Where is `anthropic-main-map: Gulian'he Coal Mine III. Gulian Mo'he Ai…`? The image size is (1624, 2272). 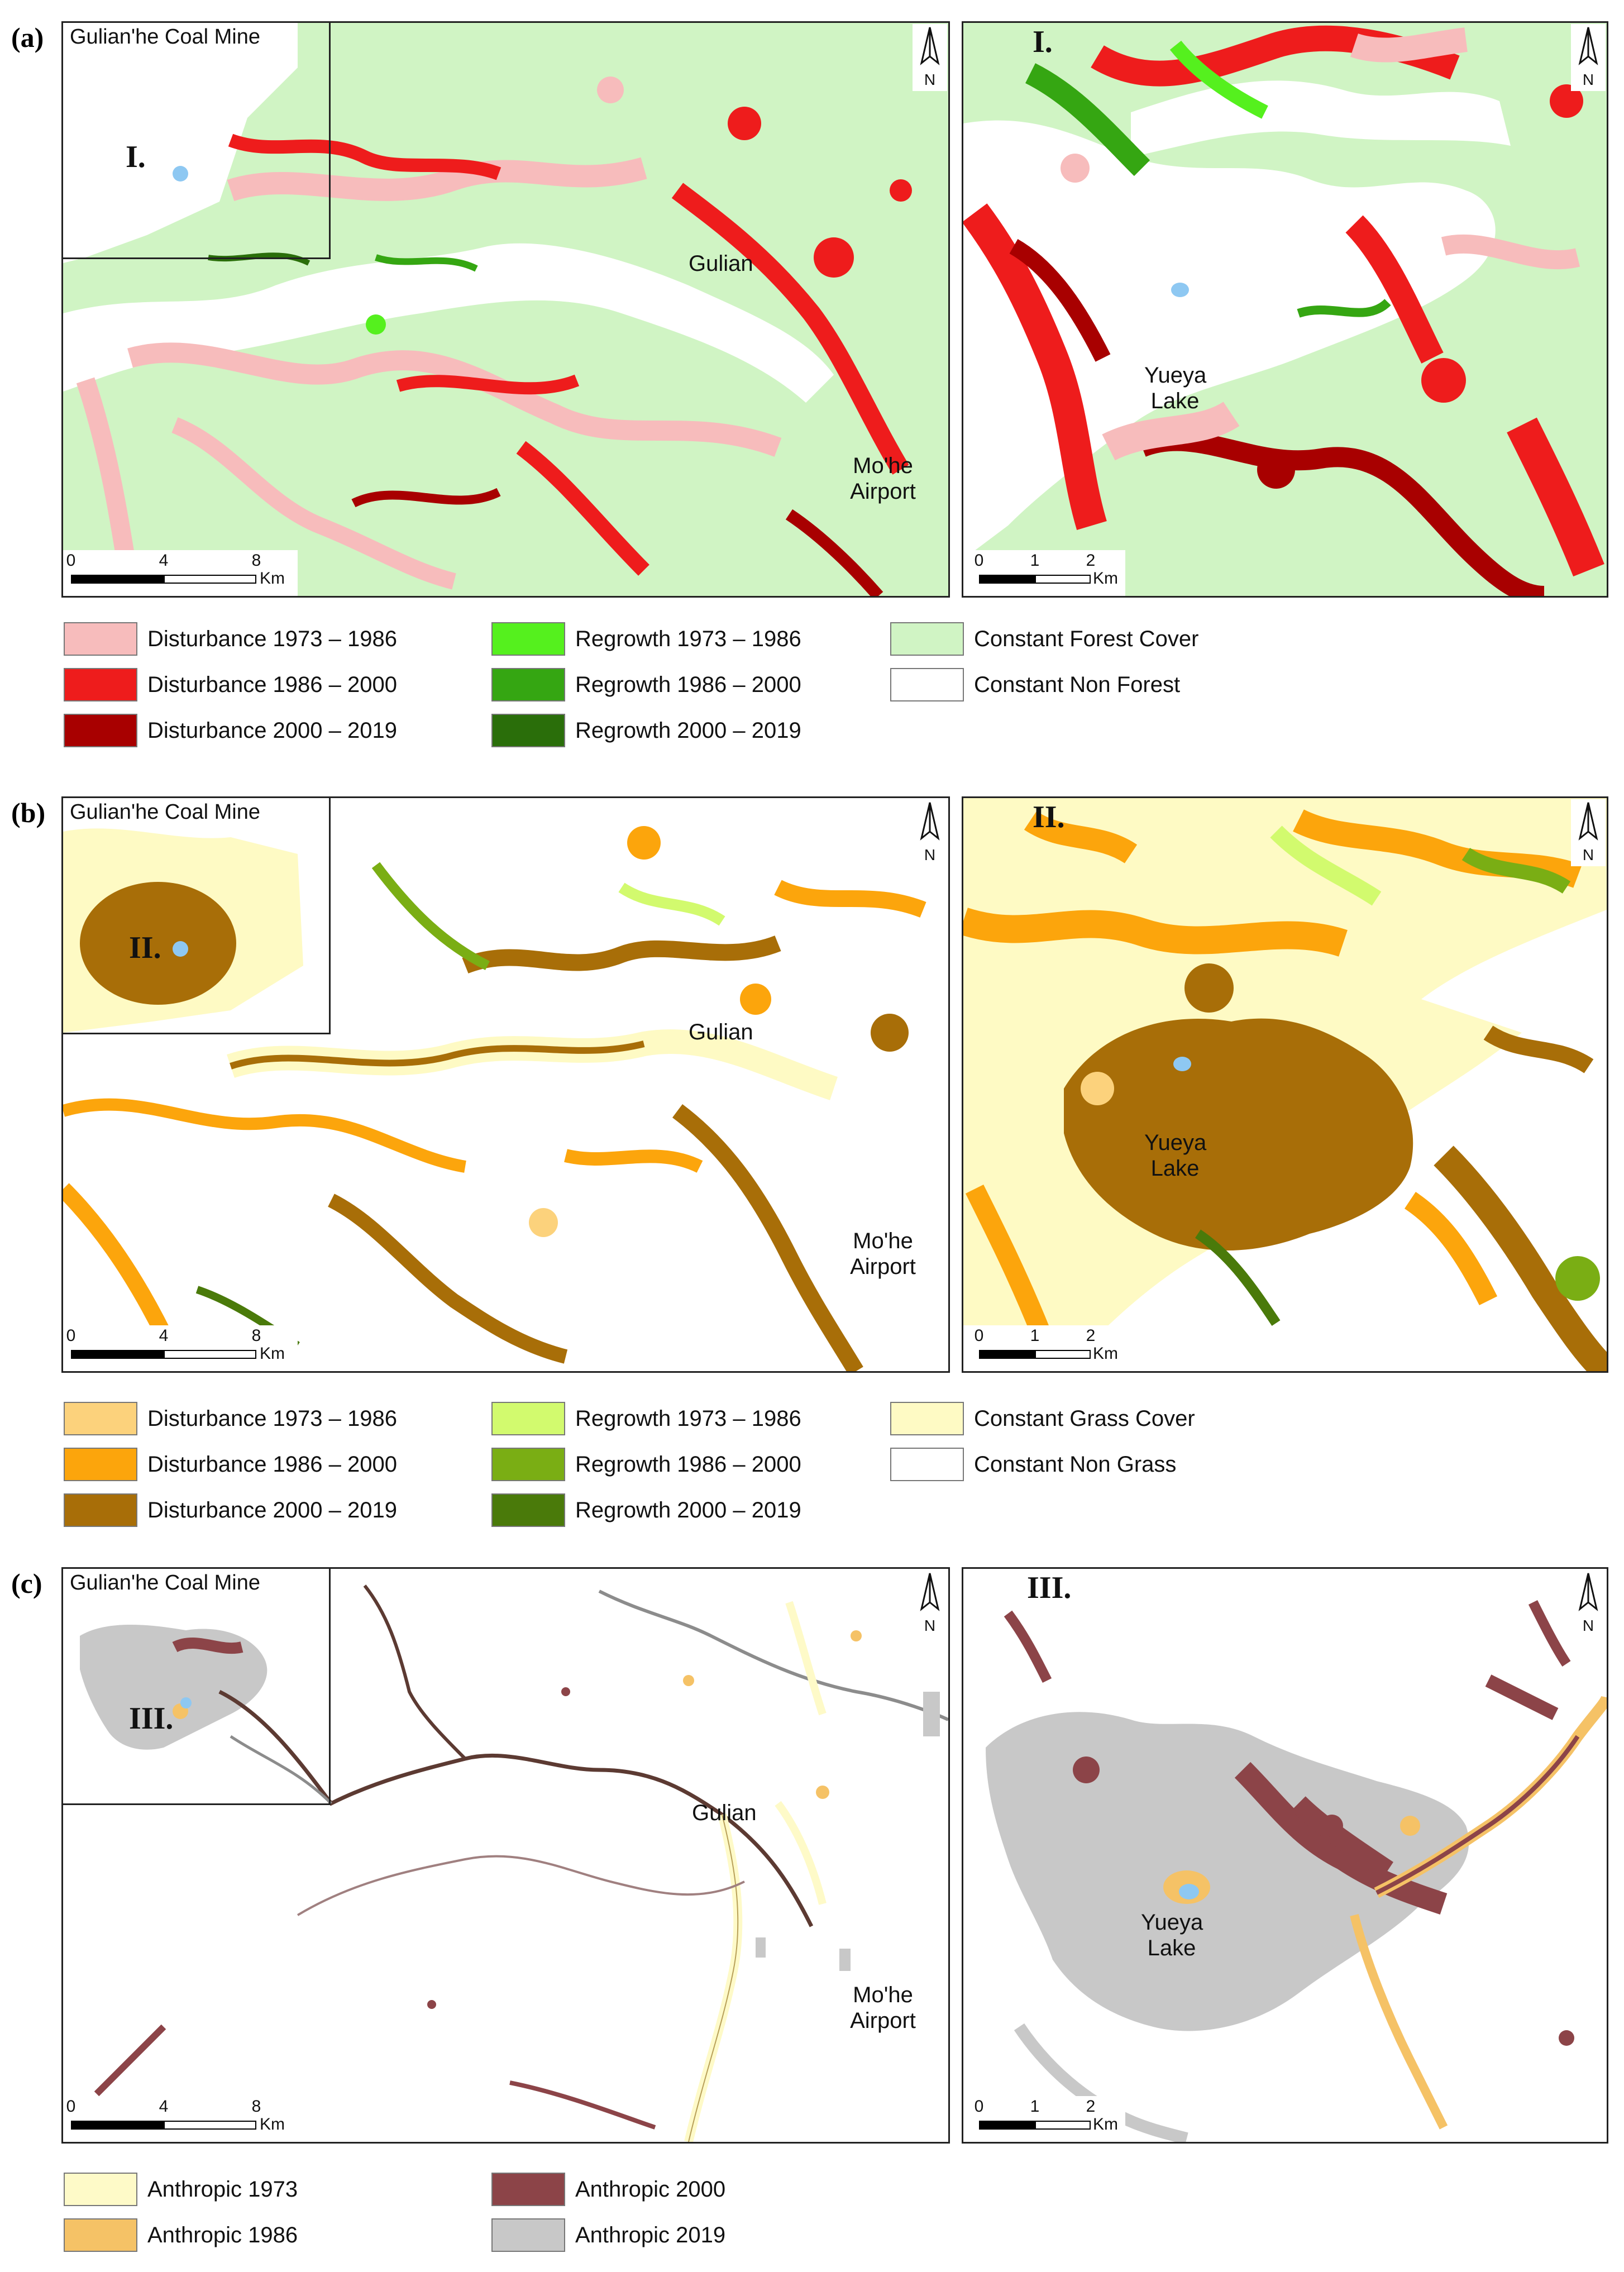 anthropic-main-map: Gulian'he Coal Mine III. Gulian Mo'he Ai… is located at coordinates (505, 1855).